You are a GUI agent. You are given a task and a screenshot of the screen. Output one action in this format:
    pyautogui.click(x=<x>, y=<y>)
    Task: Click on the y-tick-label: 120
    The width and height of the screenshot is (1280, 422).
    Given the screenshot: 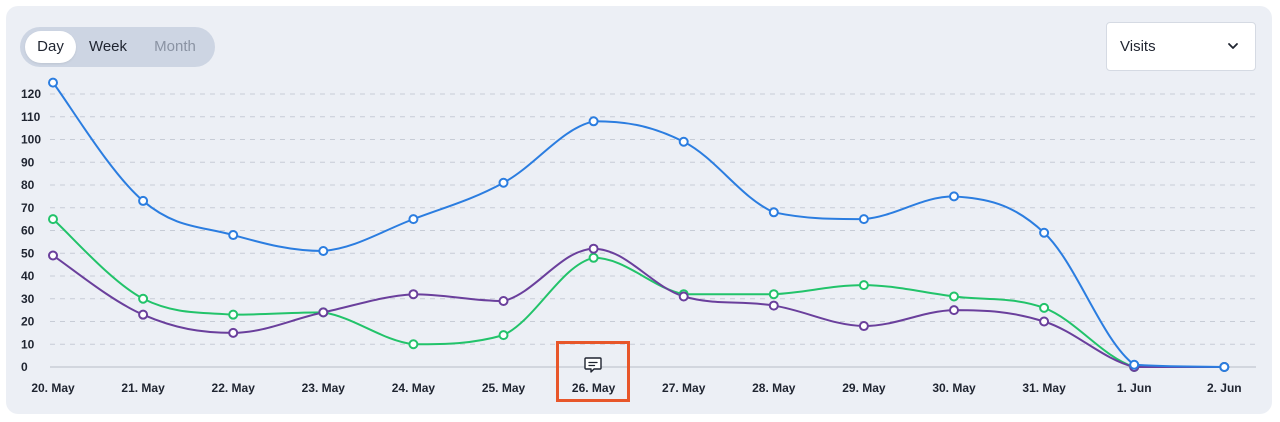 What is the action you would take?
    pyautogui.click(x=31, y=94)
    